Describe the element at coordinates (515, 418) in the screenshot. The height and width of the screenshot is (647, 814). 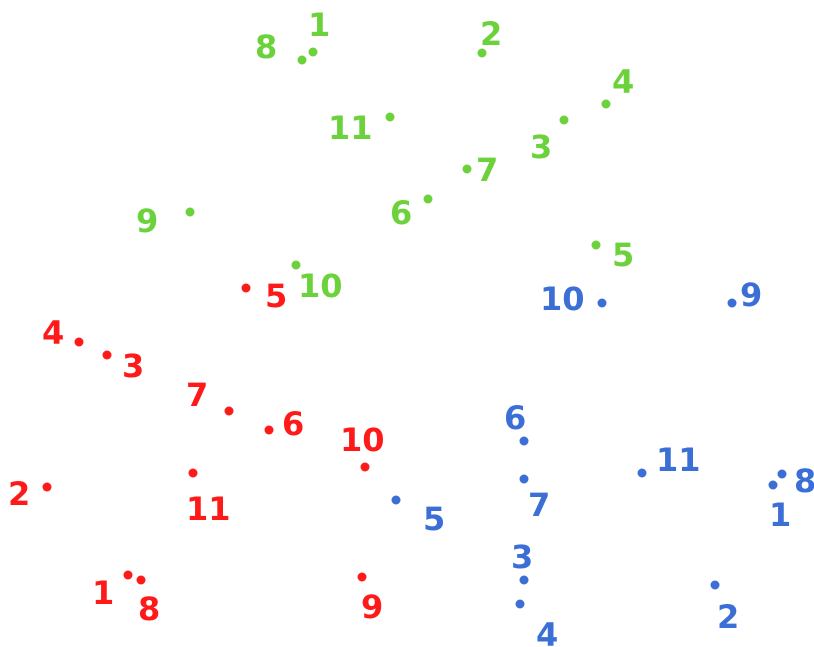
I see `blue-dot-label-6: 6` at that location.